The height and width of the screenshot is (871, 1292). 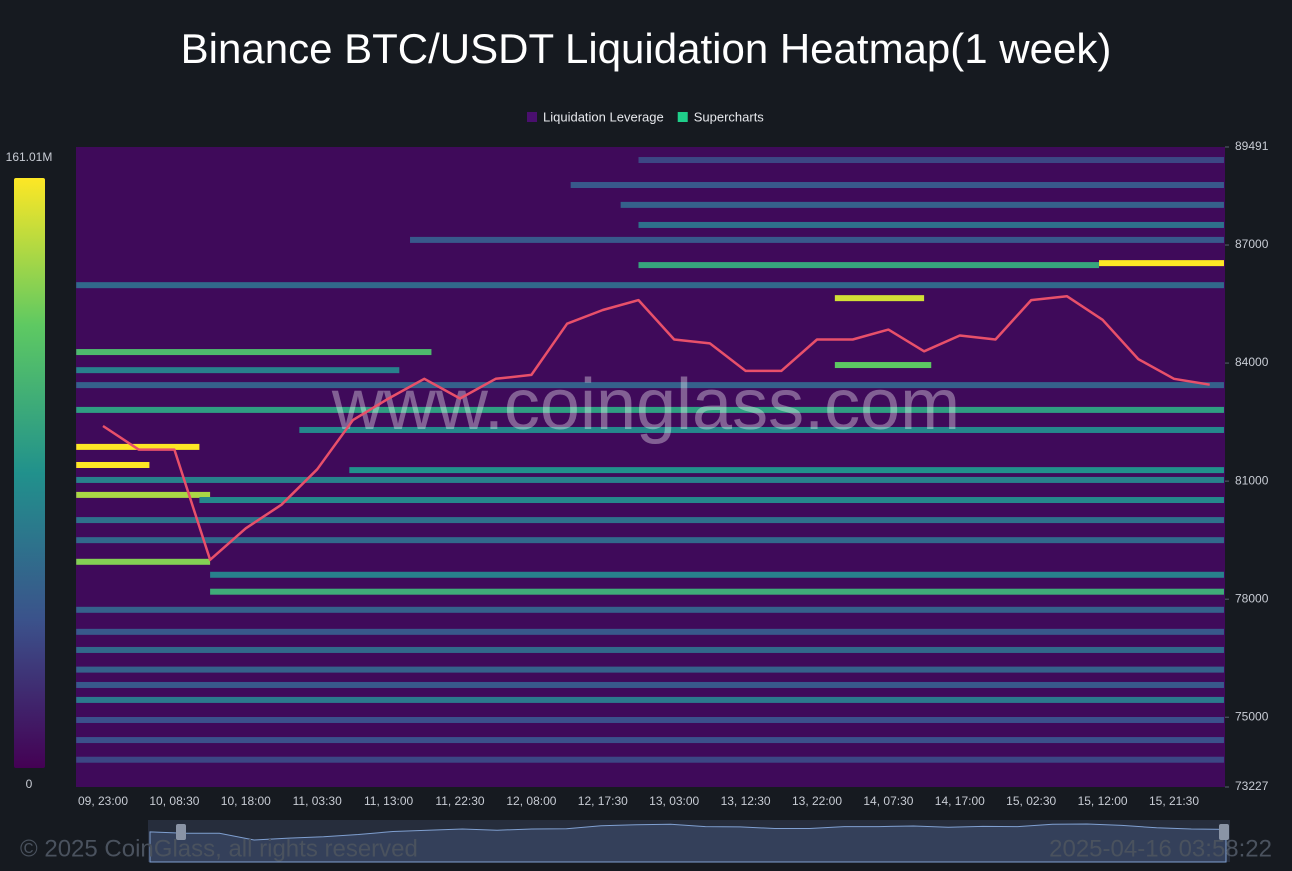 What do you see at coordinates (960, 801) in the screenshot?
I see `x-tick-label: 14, 17:00` at bounding box center [960, 801].